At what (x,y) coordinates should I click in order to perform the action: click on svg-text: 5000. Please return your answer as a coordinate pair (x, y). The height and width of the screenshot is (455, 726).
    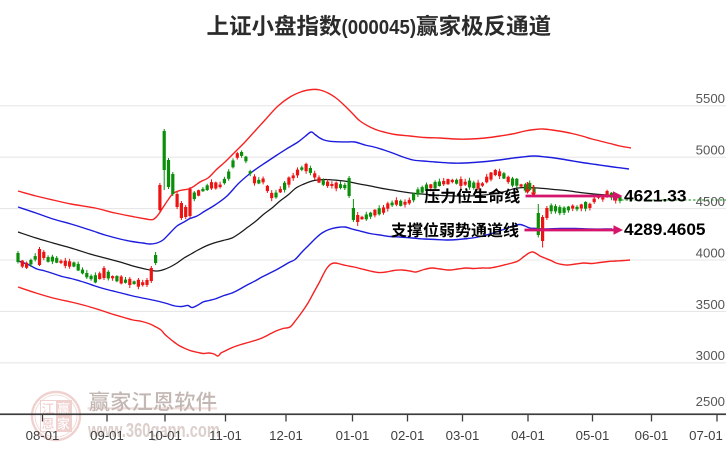
    Looking at the image, I should click on (710, 150).